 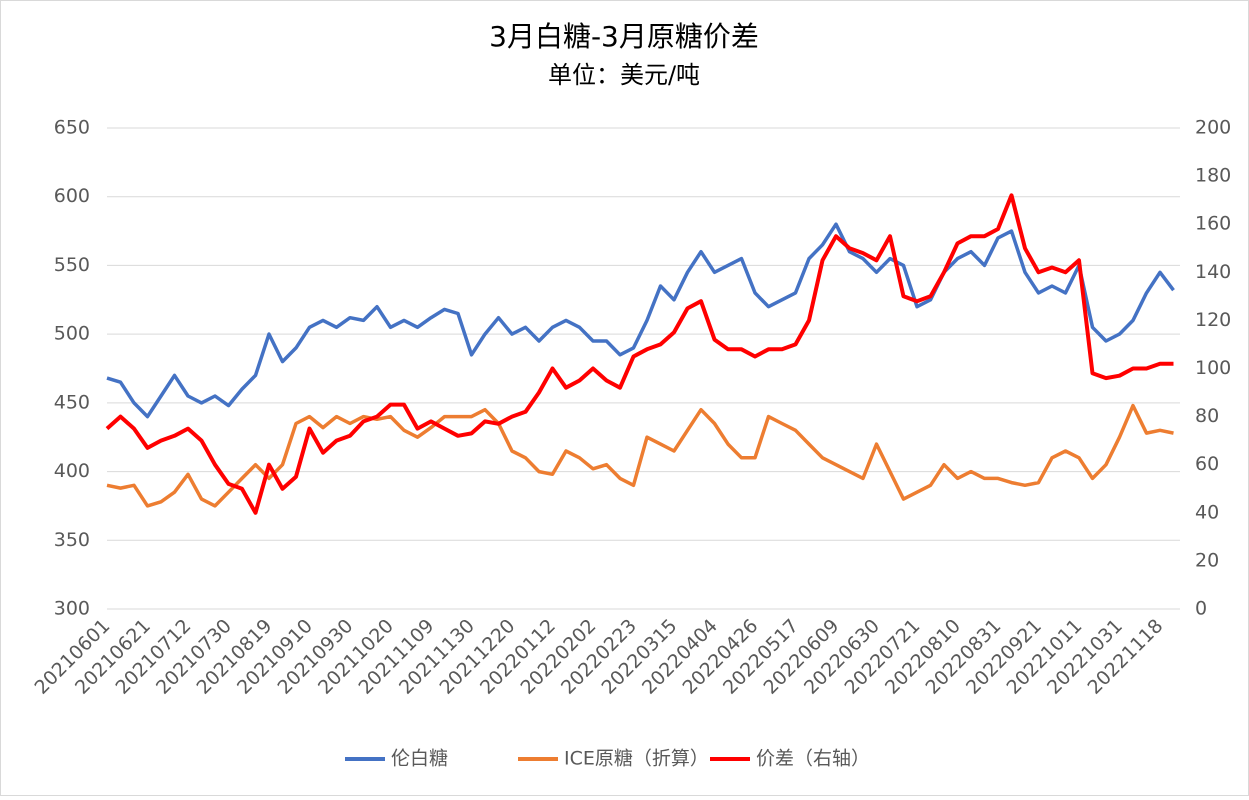 I want to click on y-tick-label: 650, so click(x=72, y=128).